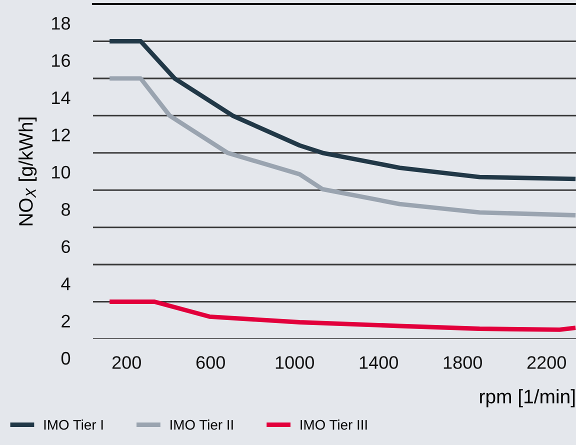  I want to click on x-tick-label: 200, so click(126, 362).